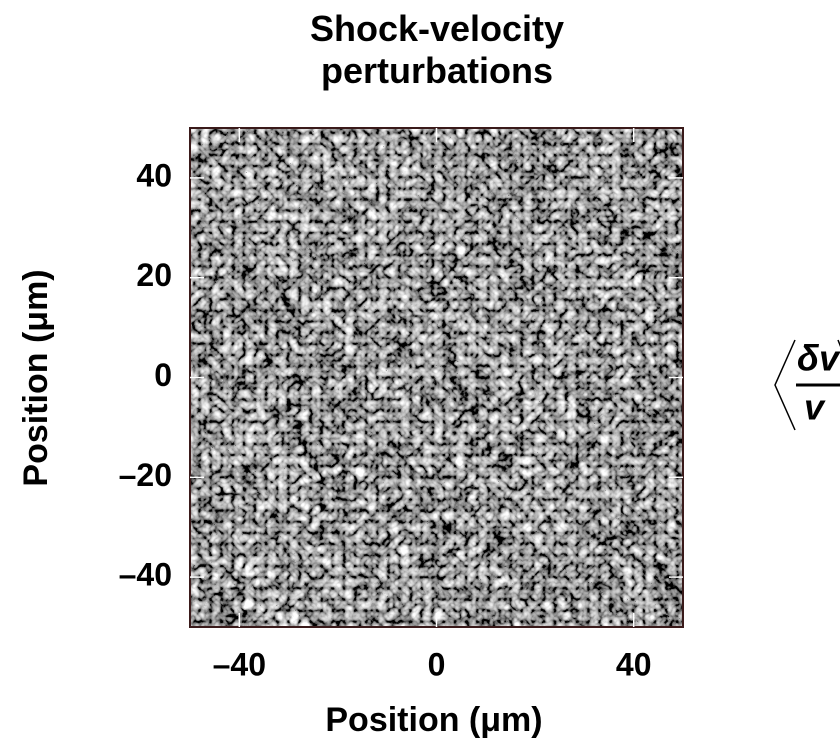  What do you see at coordinates (163, 375) in the screenshot?
I see `y-tick-label: 0` at bounding box center [163, 375].